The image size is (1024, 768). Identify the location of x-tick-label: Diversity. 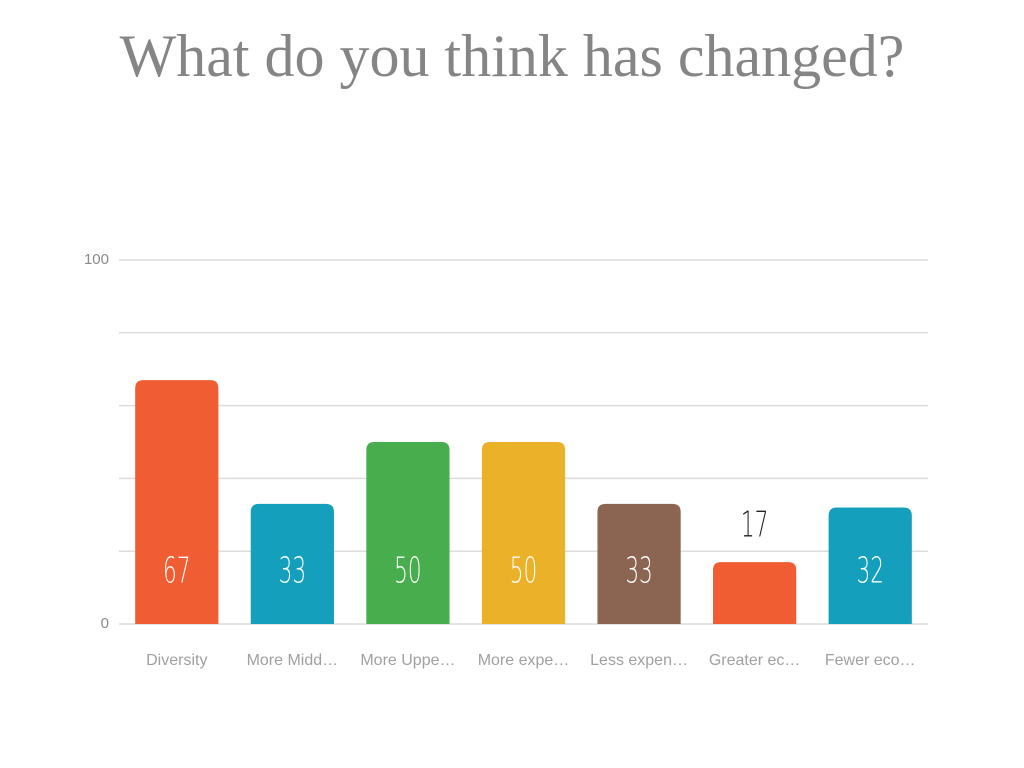
(176, 660).